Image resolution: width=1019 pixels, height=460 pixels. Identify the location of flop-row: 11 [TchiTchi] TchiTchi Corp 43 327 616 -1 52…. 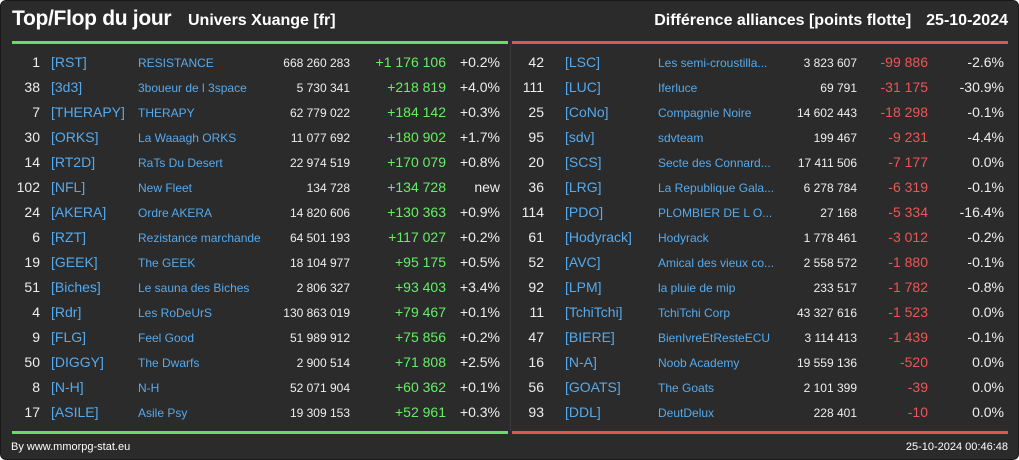
(759, 311).